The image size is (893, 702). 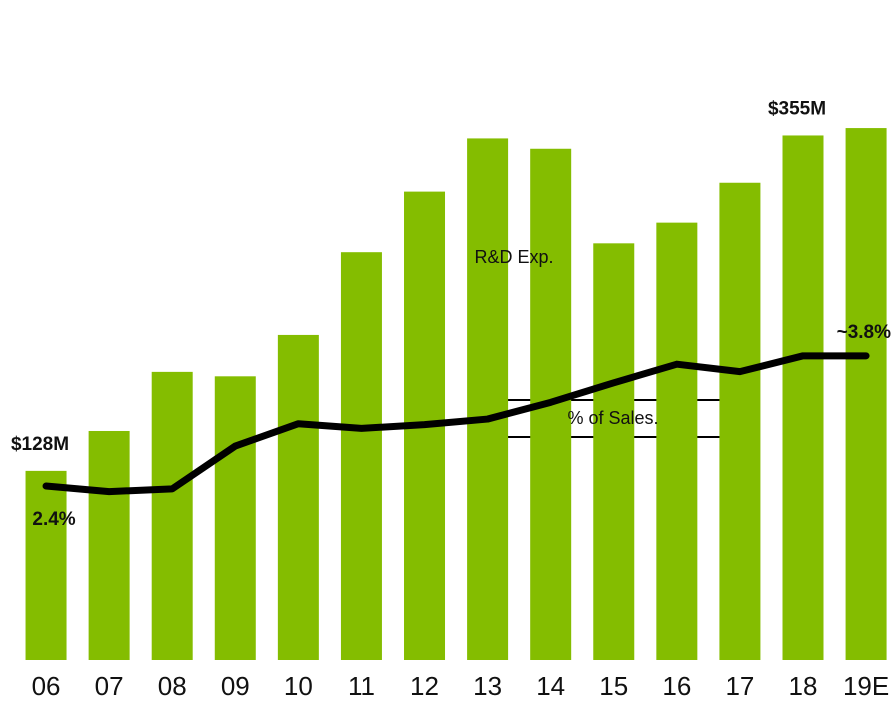 What do you see at coordinates (676, 686) in the screenshot?
I see `x-tick-label: 16` at bounding box center [676, 686].